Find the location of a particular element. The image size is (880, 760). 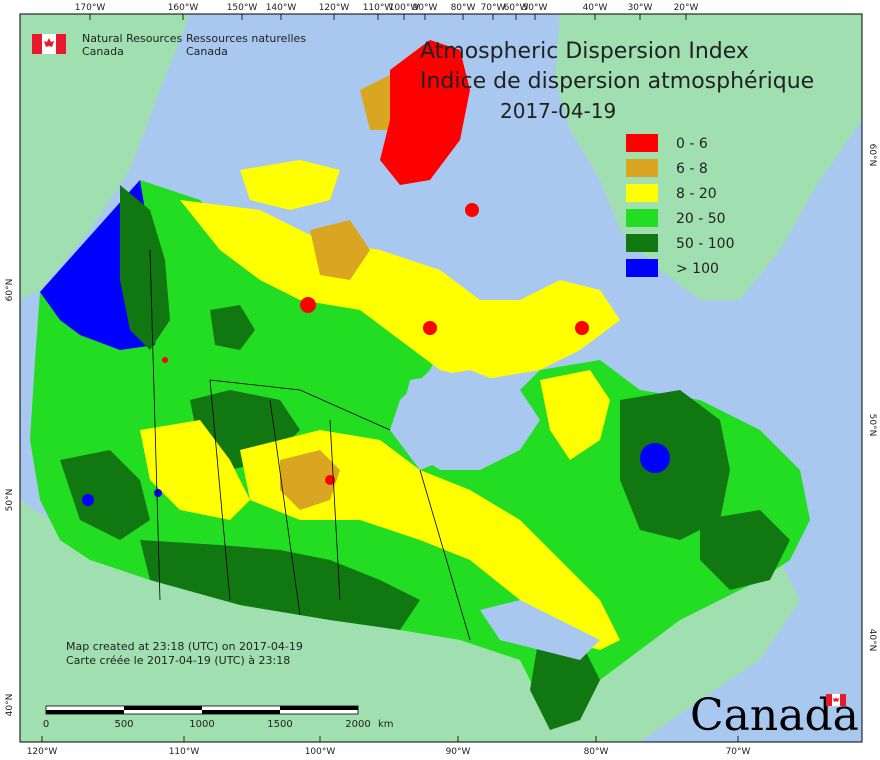

agency-en-line2: Canada is located at coordinates (103, 51).